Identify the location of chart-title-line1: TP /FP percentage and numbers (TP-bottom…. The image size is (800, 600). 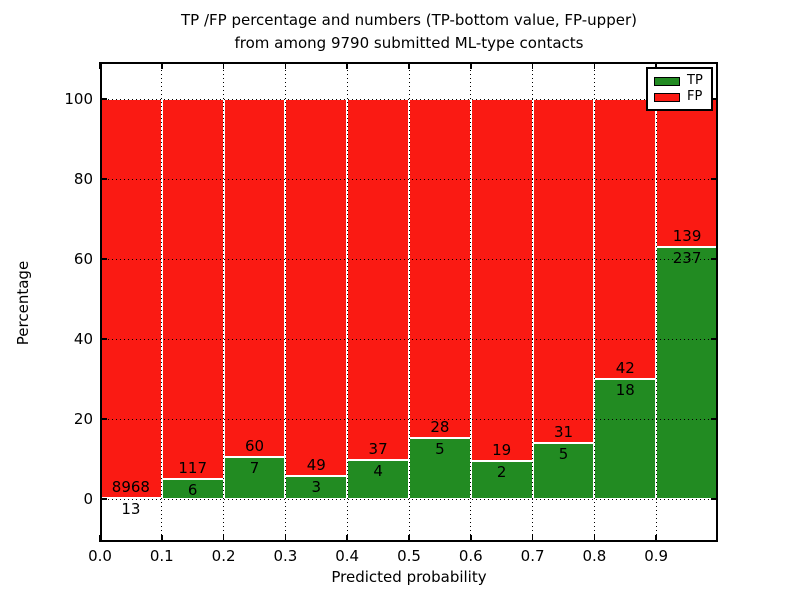
(409, 20).